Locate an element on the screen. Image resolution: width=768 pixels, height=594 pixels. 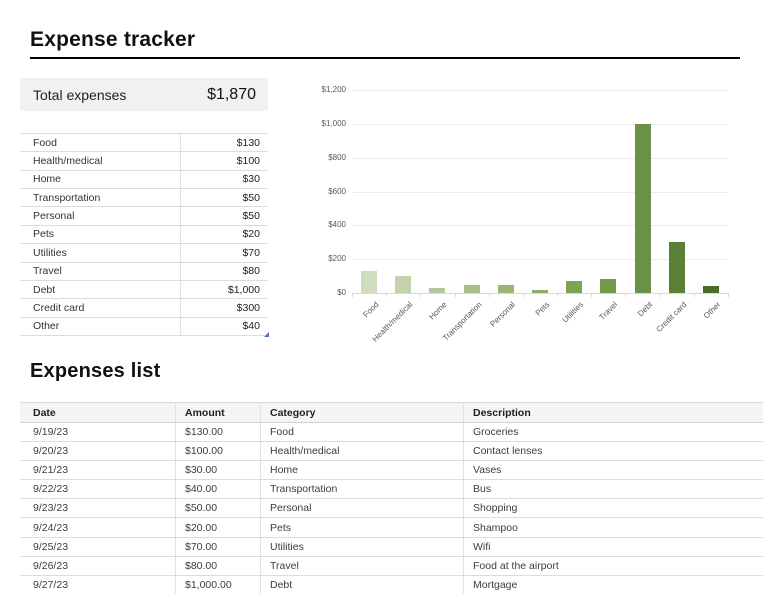
summary-category-cell: Other is located at coordinates (46, 326).